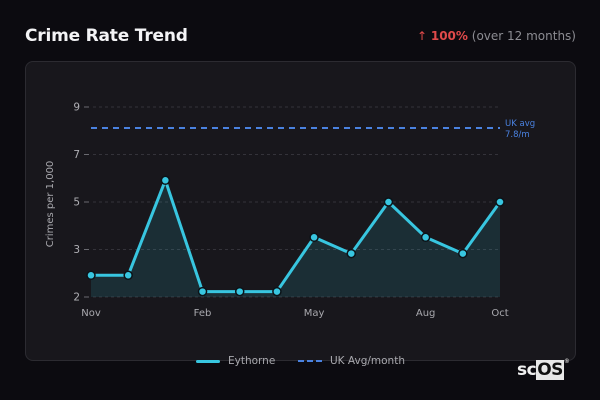 Image resolution: width=600 pixels, height=400 pixels. Describe the element at coordinates (91, 313) in the screenshot. I see `x-tick-label: Nov` at that location.